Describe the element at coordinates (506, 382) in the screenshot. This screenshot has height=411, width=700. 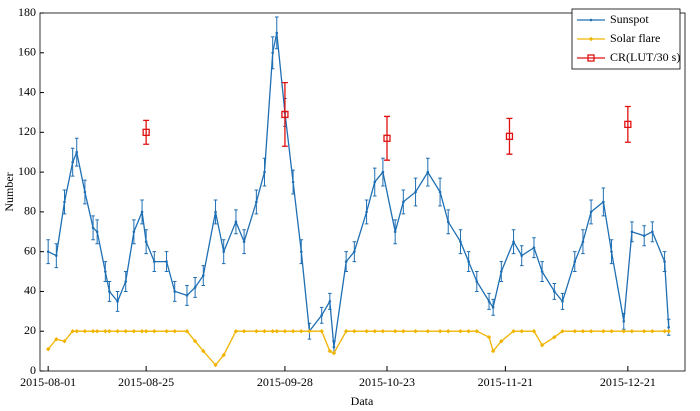
I see `x-tick-label: 2015-11-21` at that location.